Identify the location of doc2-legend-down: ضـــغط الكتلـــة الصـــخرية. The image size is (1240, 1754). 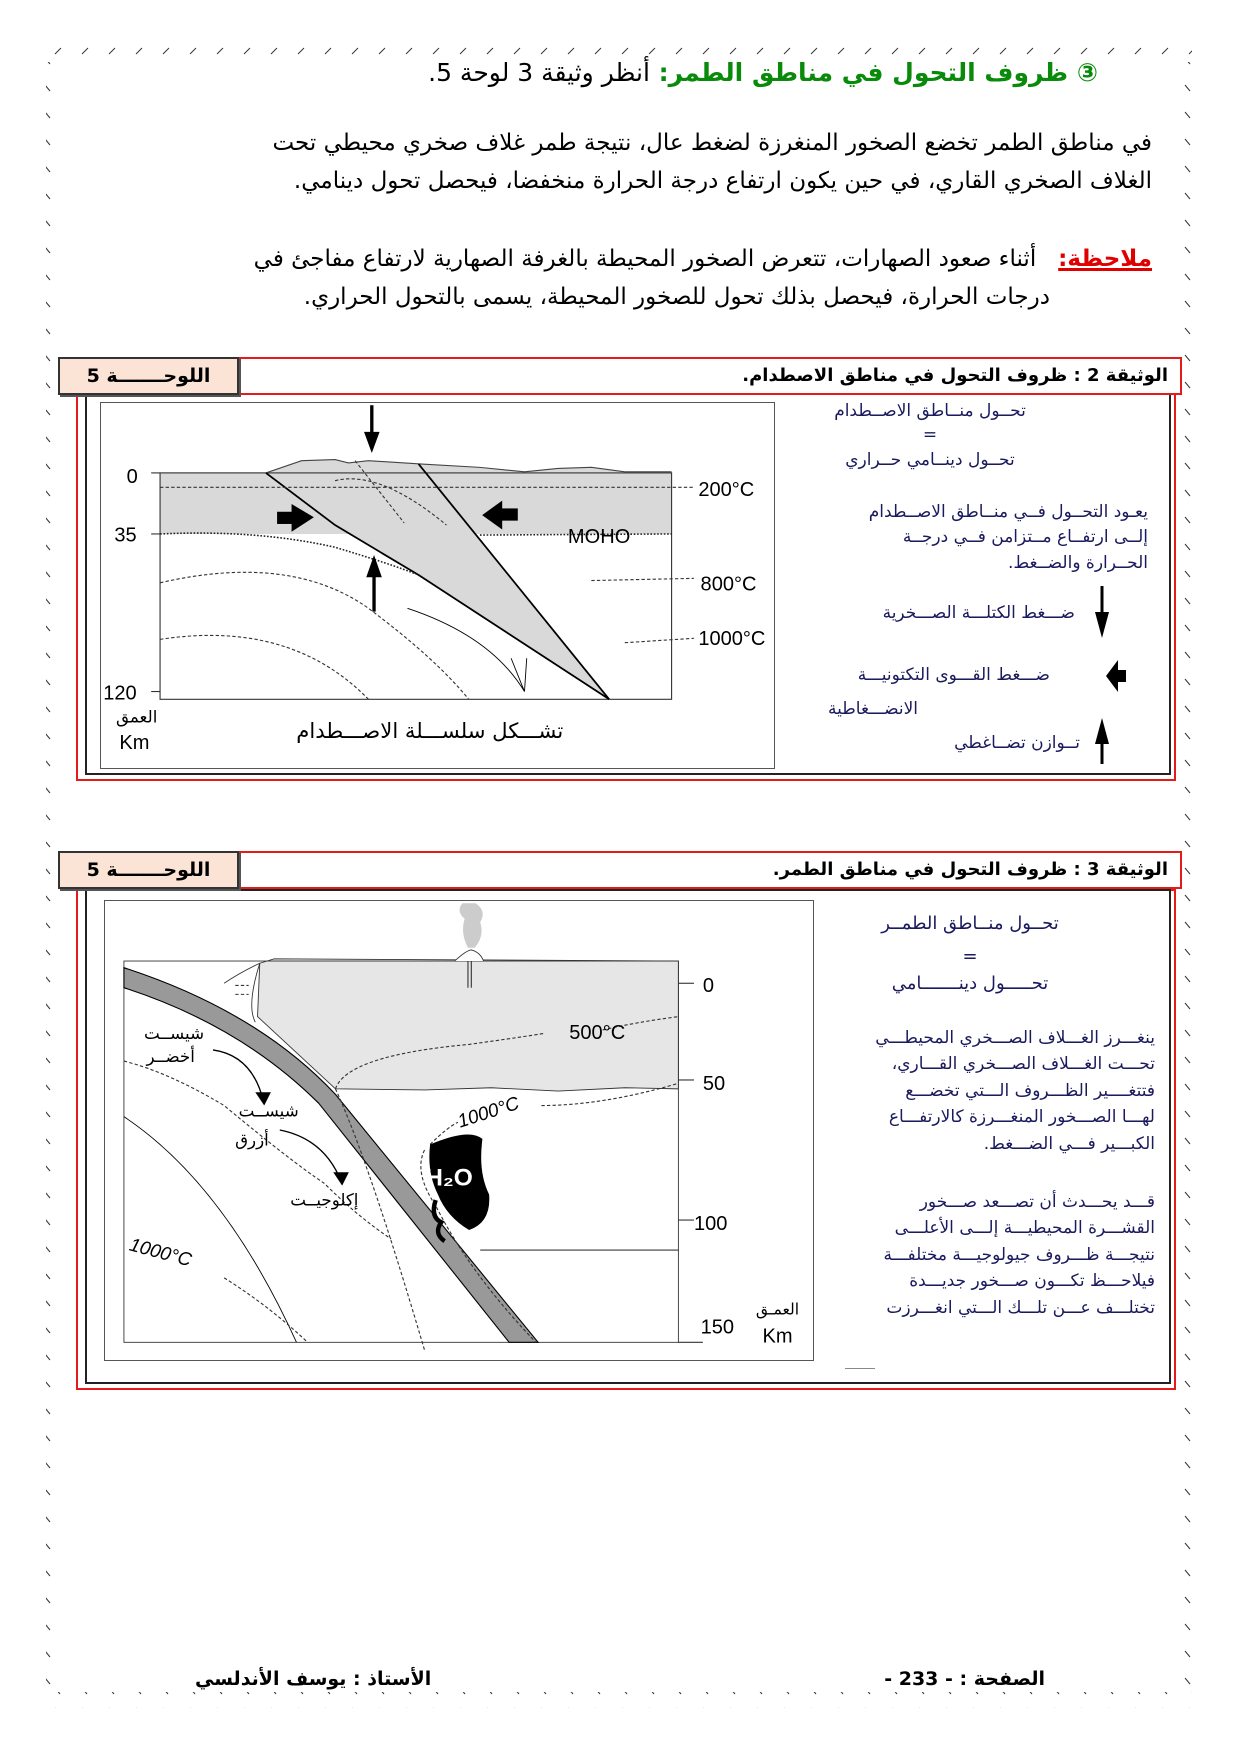
(978, 613).